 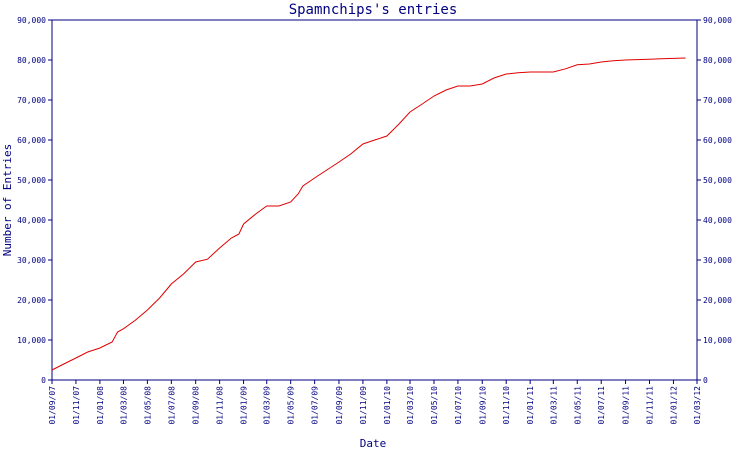 I want to click on x-tick-label: 01/11/07, so click(x=76, y=405).